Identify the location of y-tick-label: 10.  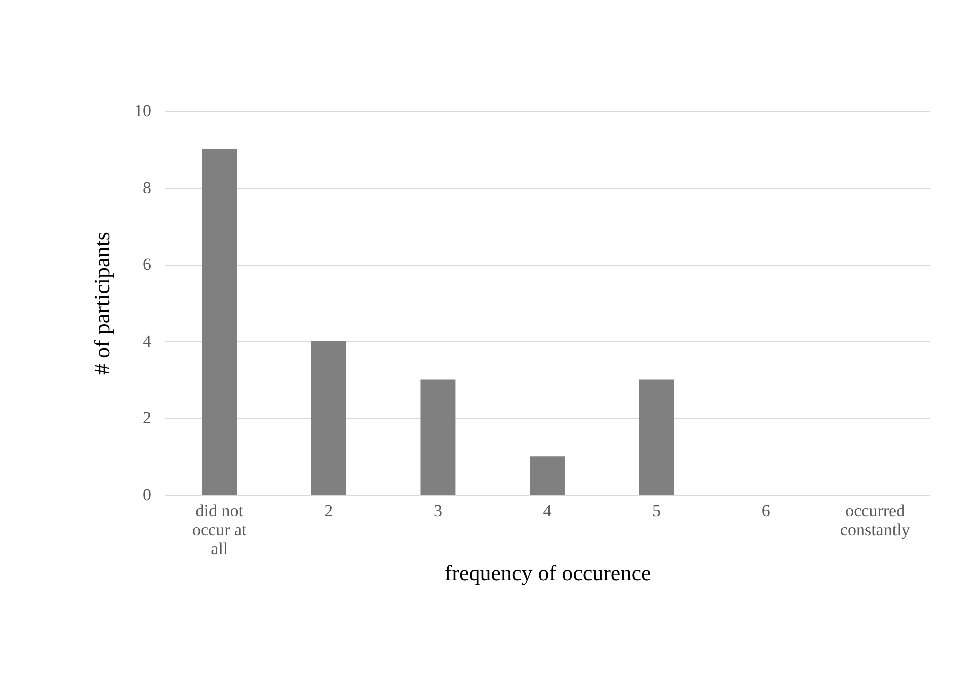
(143, 111).